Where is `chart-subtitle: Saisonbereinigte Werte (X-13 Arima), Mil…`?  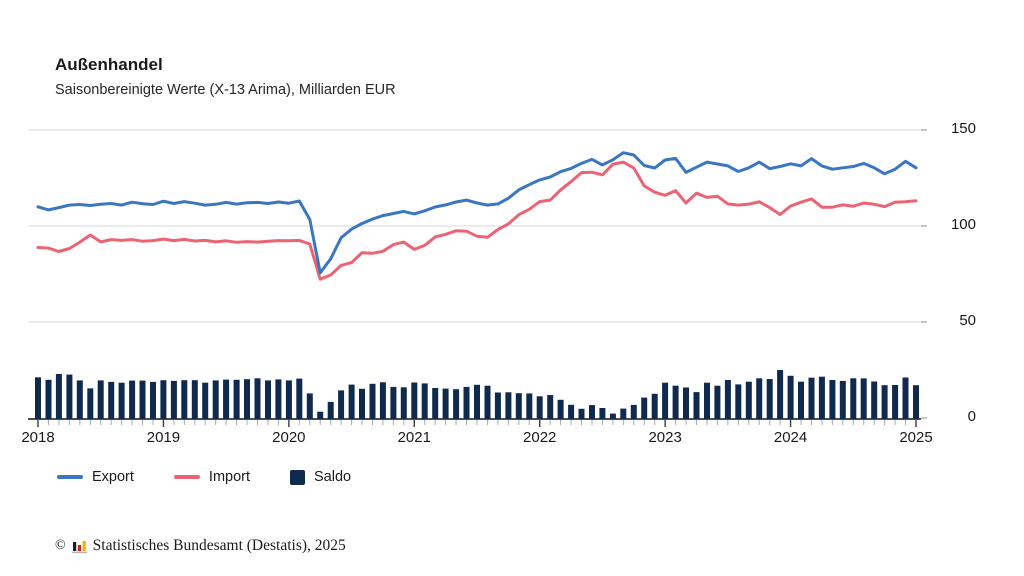 chart-subtitle: Saisonbereinigte Werte (X-13 Arima), Mil… is located at coordinates (225, 90).